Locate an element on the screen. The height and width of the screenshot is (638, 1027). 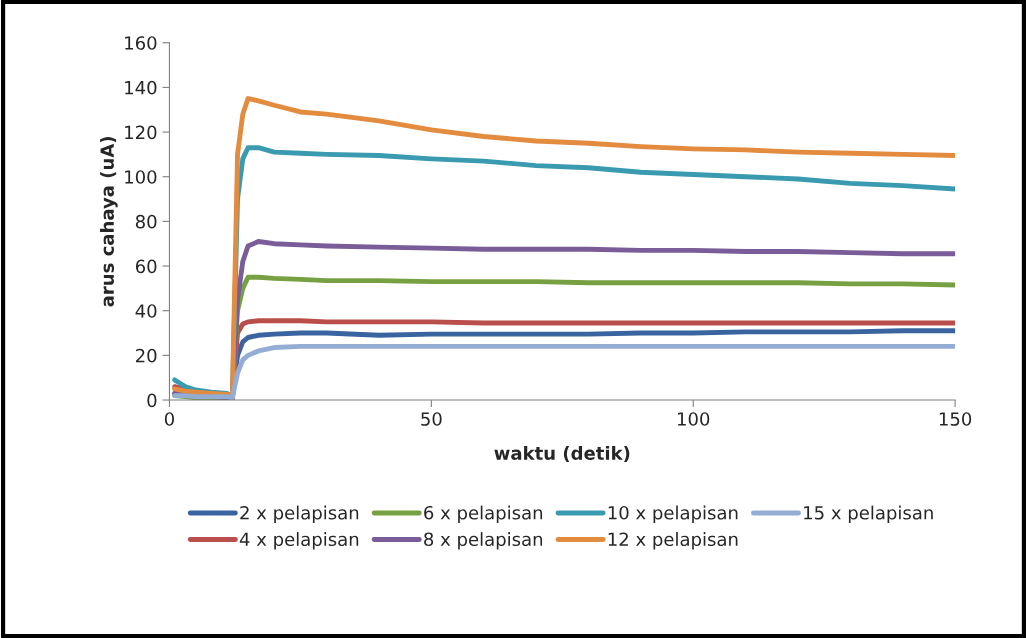
legend-label: 12 x pelapisan is located at coordinates (673, 541).